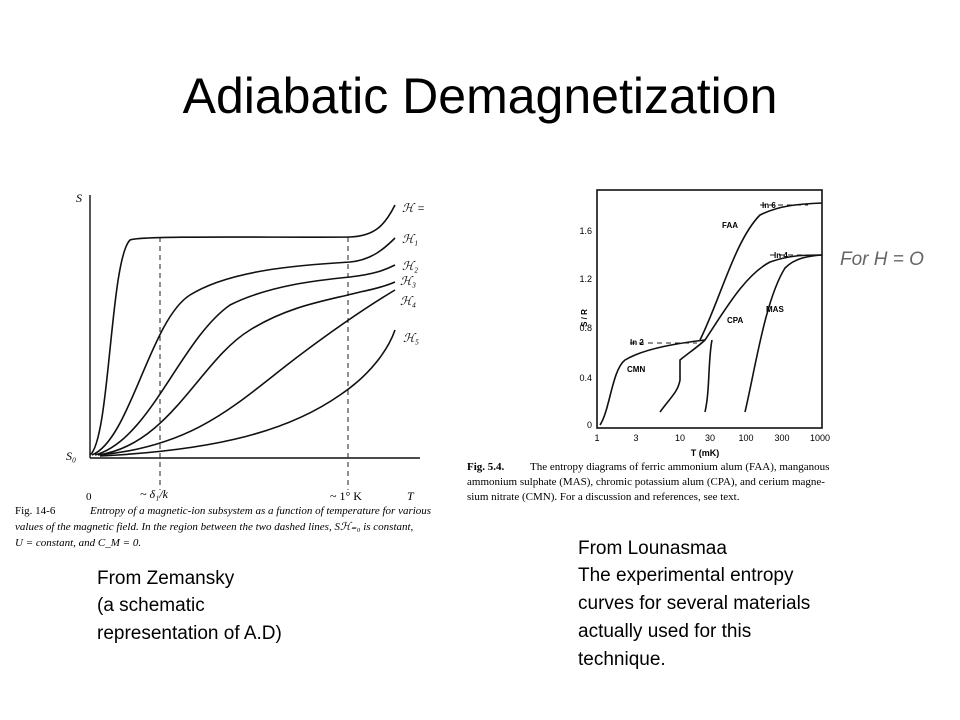 The height and width of the screenshot is (720, 960). What do you see at coordinates (585, 328) in the screenshot?
I see `tick-label: 0.8` at bounding box center [585, 328].